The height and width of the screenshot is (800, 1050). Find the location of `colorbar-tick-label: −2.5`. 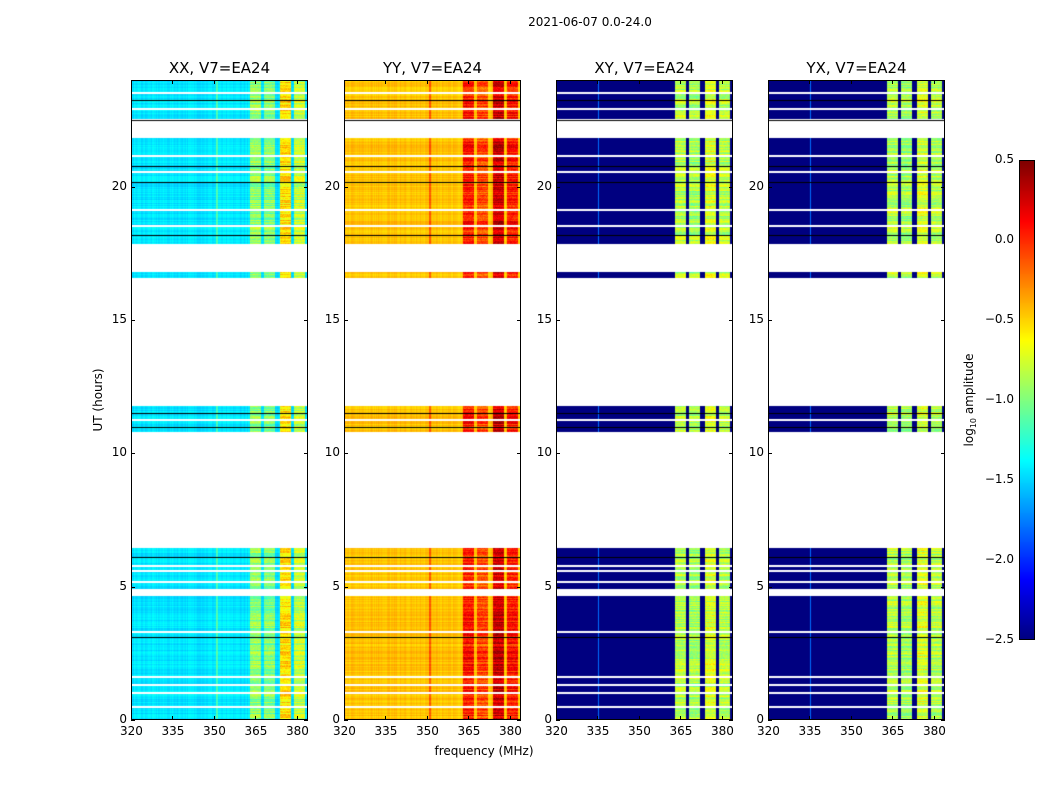

colorbar-tick-label: −2.5 is located at coordinates (999, 639).